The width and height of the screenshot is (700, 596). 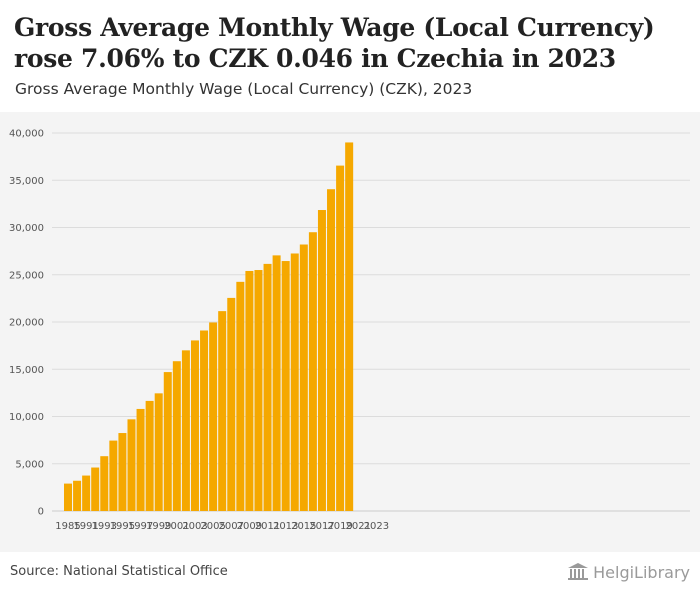 What do you see at coordinates (149, 455) in the screenshot?
I see `bar-1994` at bounding box center [149, 455].